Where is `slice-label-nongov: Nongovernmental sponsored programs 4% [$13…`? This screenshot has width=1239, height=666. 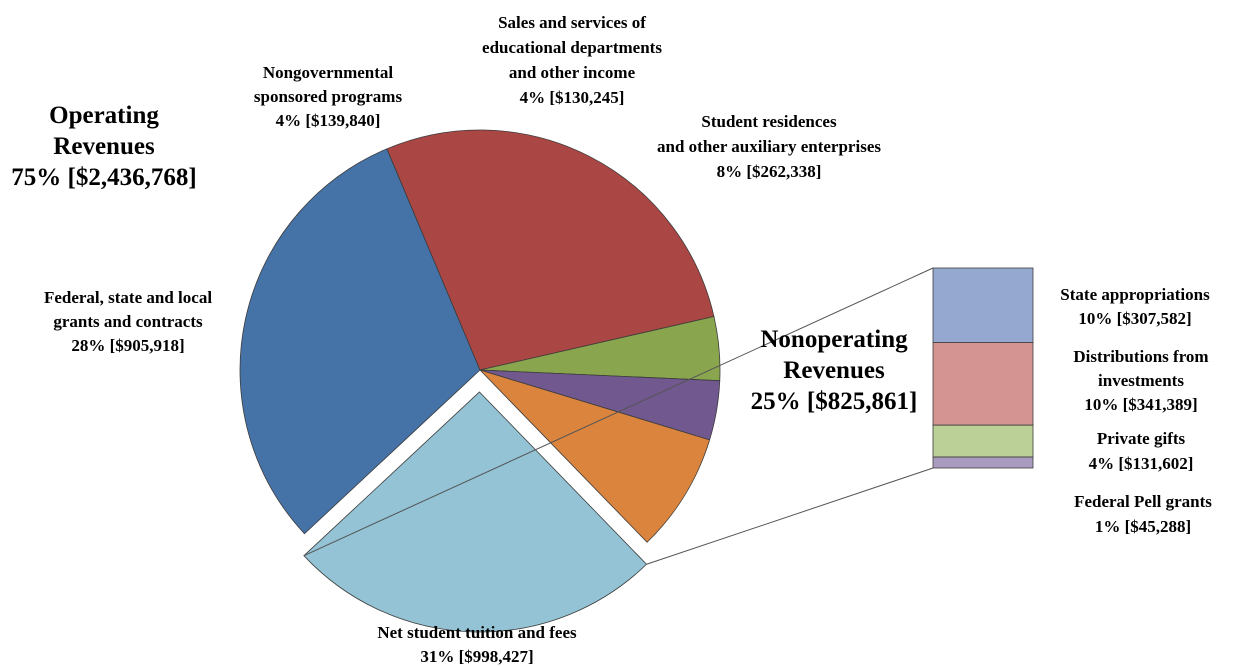 slice-label-nongov: Nongovernmental sponsored programs 4% [$13… is located at coordinates (328, 96).